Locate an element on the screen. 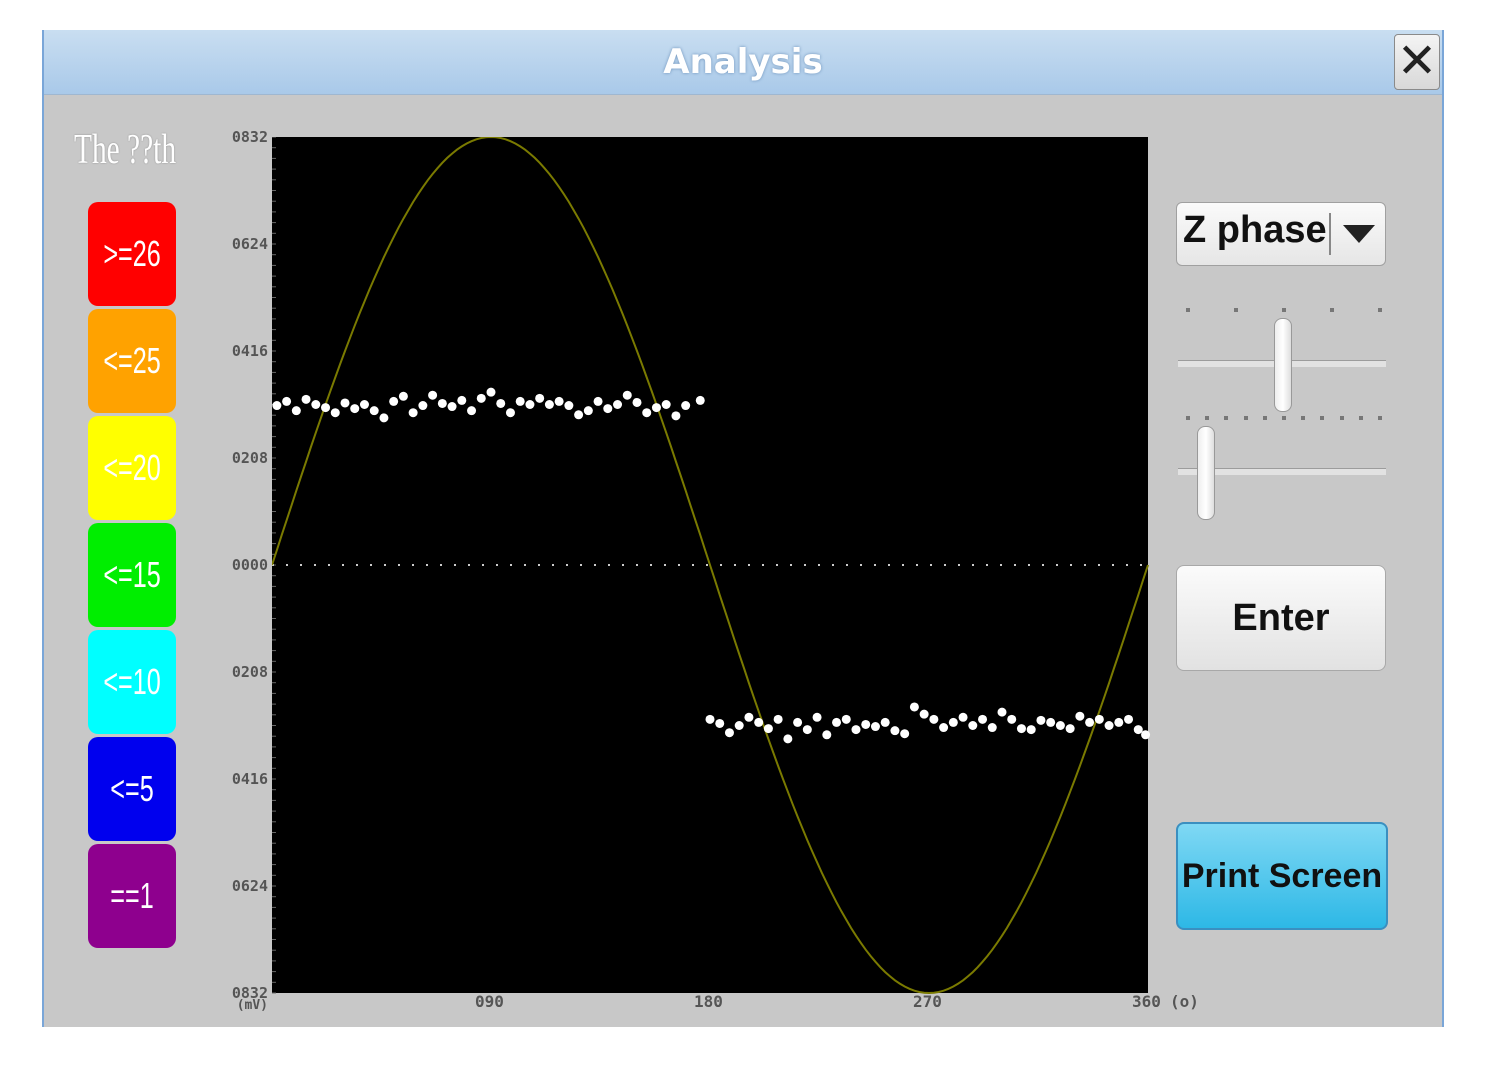 This screenshot has width=1494, height=1078. legend-label: <=10 is located at coordinates (132, 681).